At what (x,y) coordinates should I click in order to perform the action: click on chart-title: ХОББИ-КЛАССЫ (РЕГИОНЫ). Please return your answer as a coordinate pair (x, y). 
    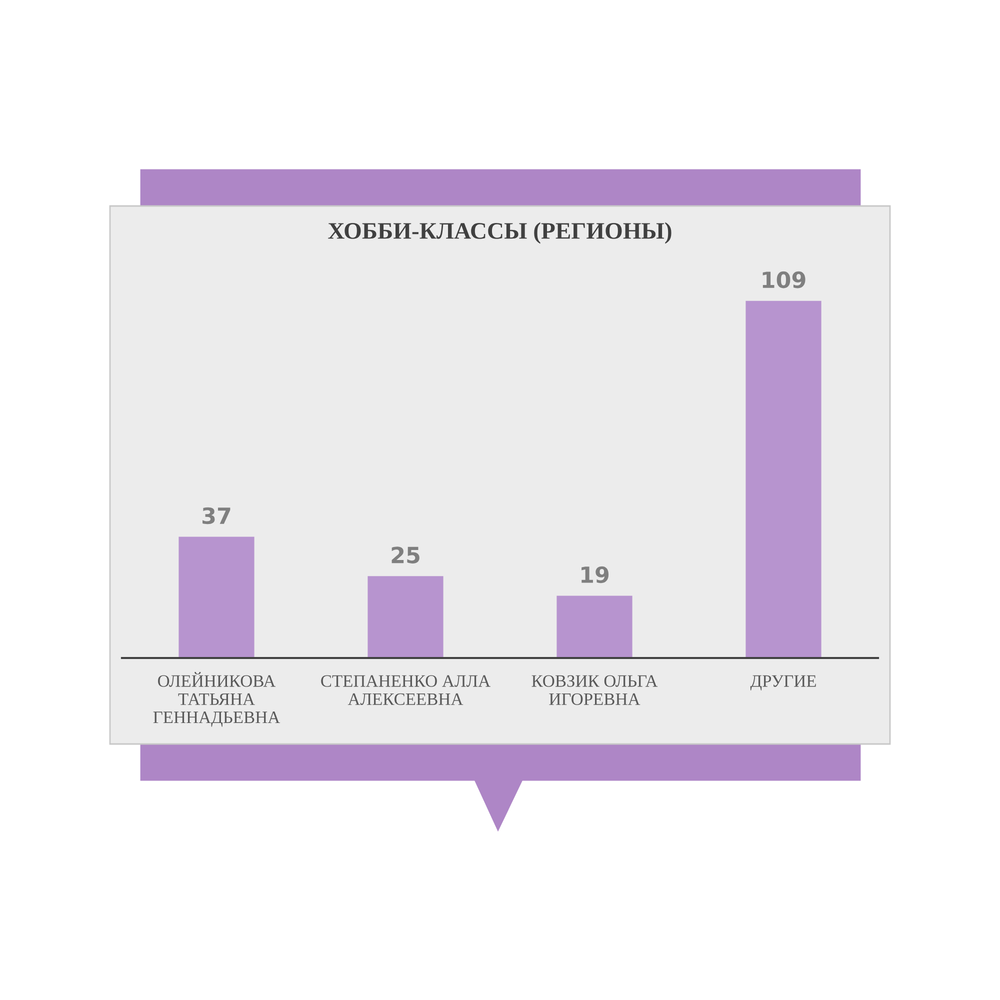
    Looking at the image, I should click on (500, 233).